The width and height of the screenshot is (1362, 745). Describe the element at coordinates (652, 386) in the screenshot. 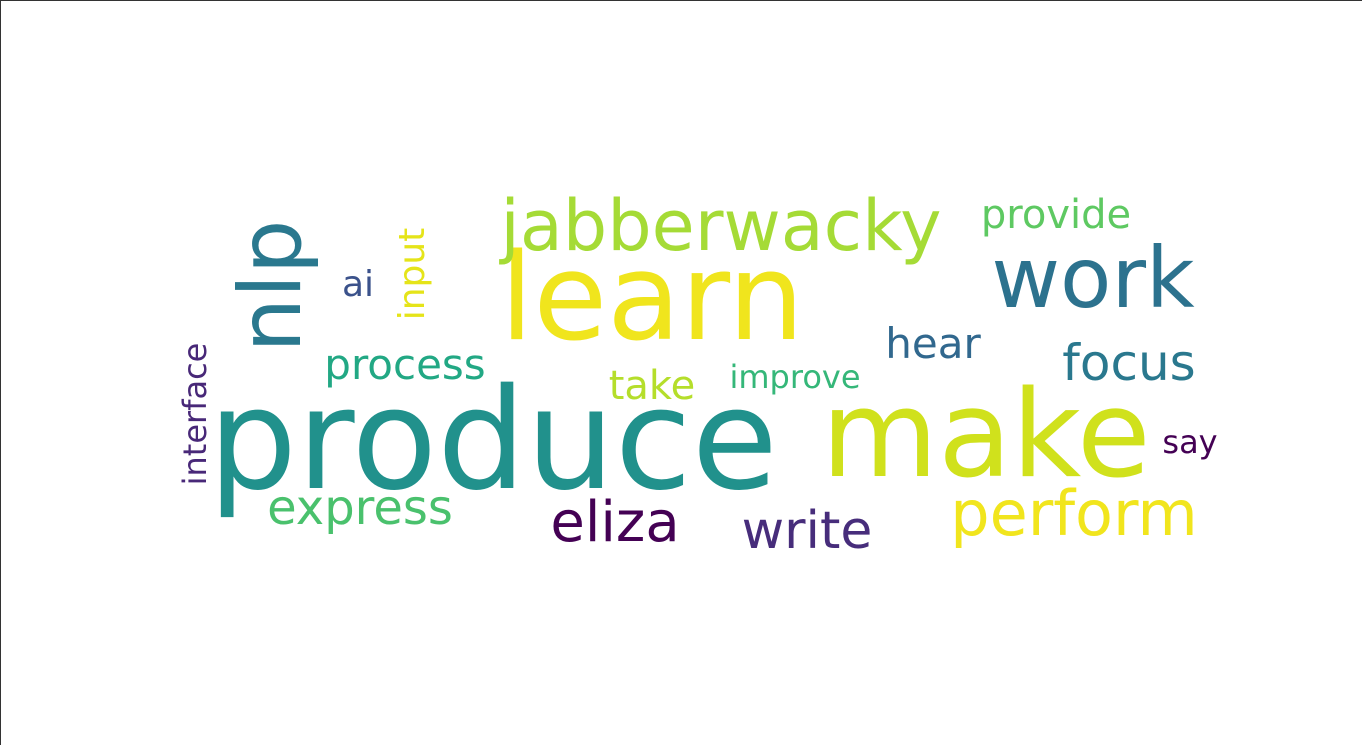

I see `word-take: take` at that location.